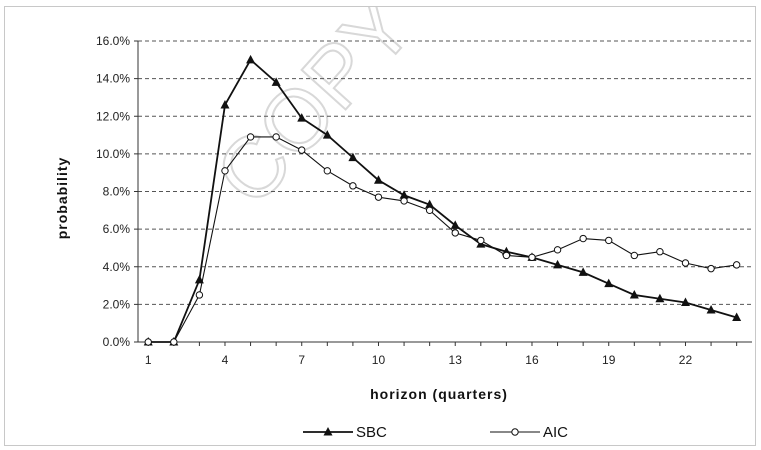 The image size is (761, 450). Describe the element at coordinates (113, 79) in the screenshot. I see `y-tick-label: 14.0%` at that location.